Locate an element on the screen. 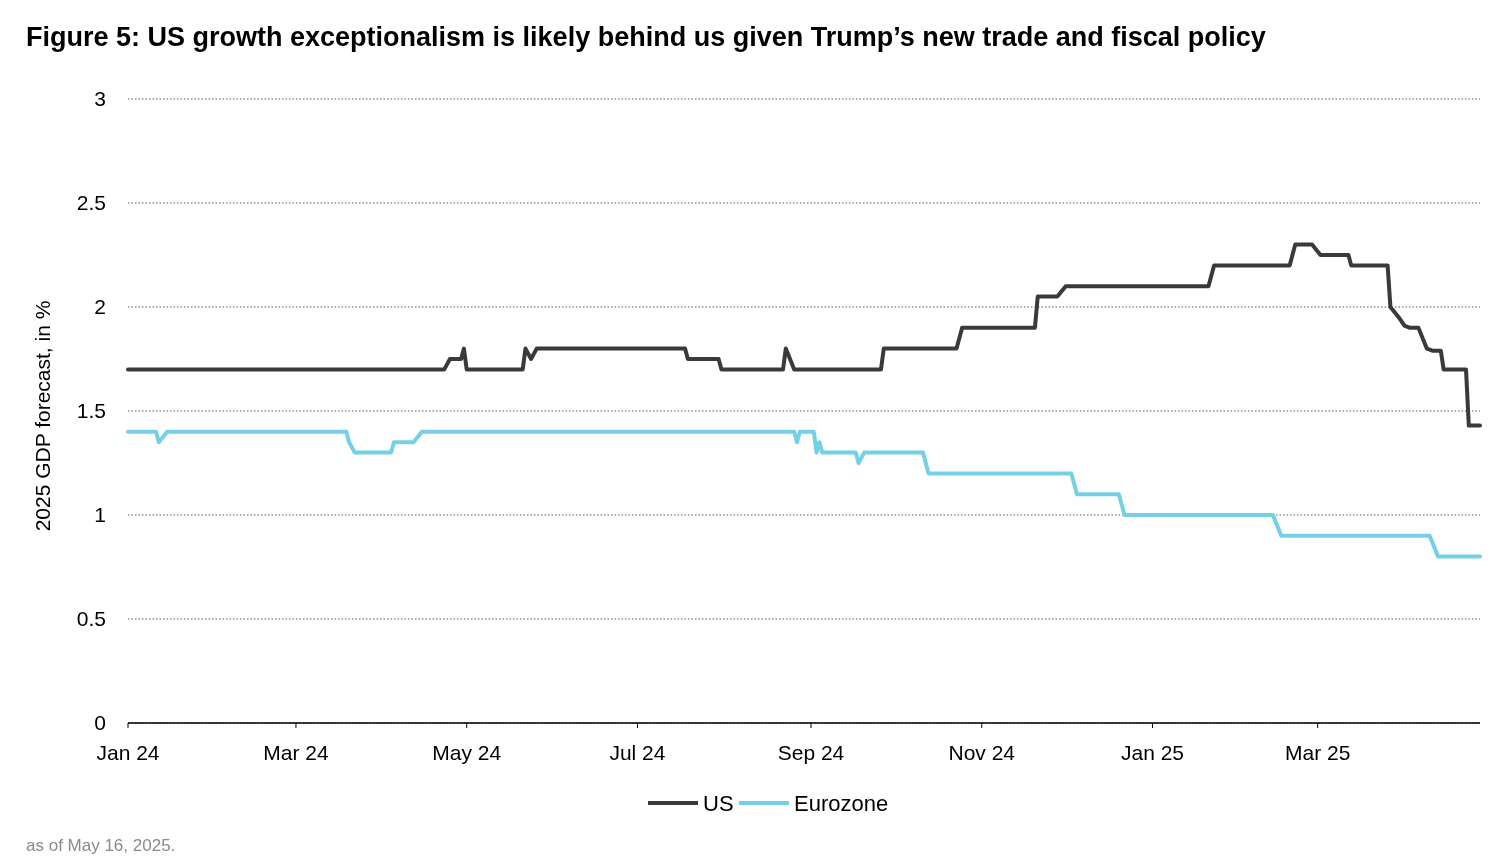  y-tick-label: 0 is located at coordinates (100, 723).